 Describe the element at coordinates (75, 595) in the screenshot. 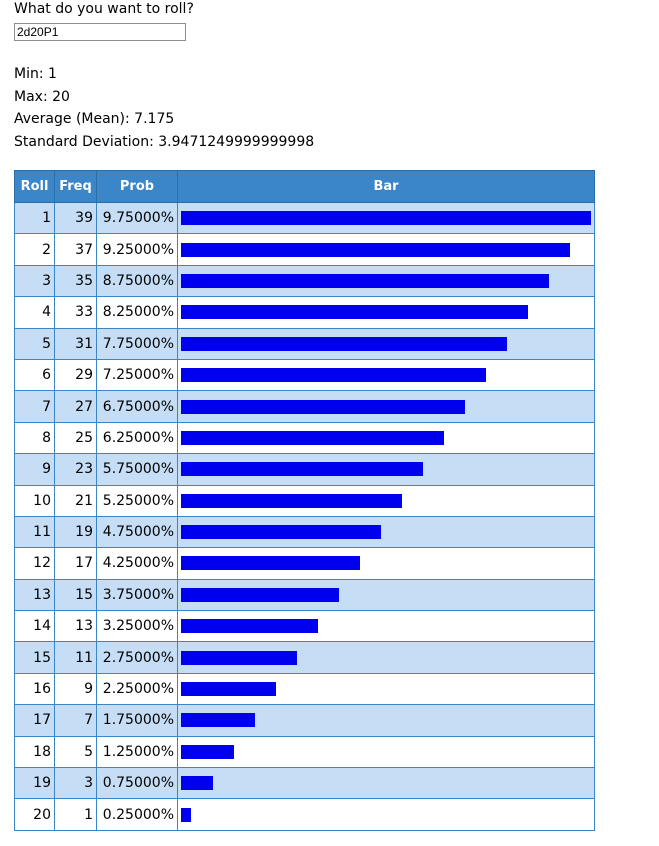

I see `cell-freq: 15` at that location.